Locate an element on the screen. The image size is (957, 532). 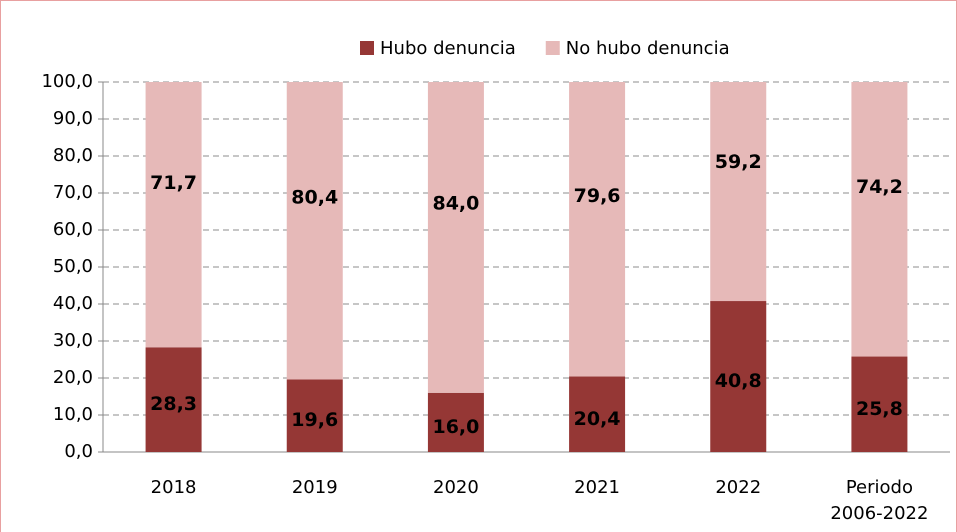
y-tick-label: 10,0 is located at coordinates (73, 414).